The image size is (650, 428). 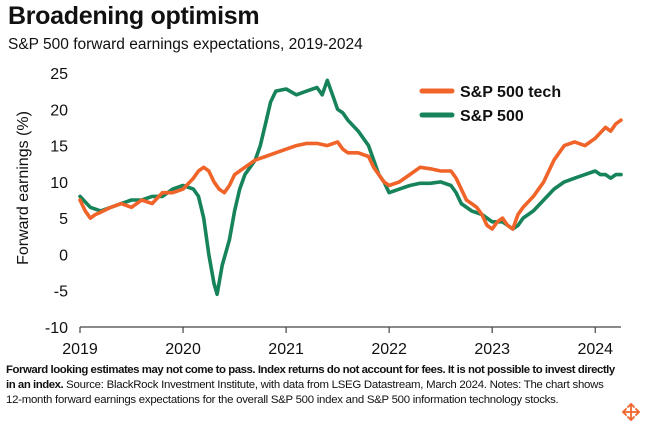 What do you see at coordinates (56, 328) in the screenshot?
I see `y-tick-label: -10` at bounding box center [56, 328].